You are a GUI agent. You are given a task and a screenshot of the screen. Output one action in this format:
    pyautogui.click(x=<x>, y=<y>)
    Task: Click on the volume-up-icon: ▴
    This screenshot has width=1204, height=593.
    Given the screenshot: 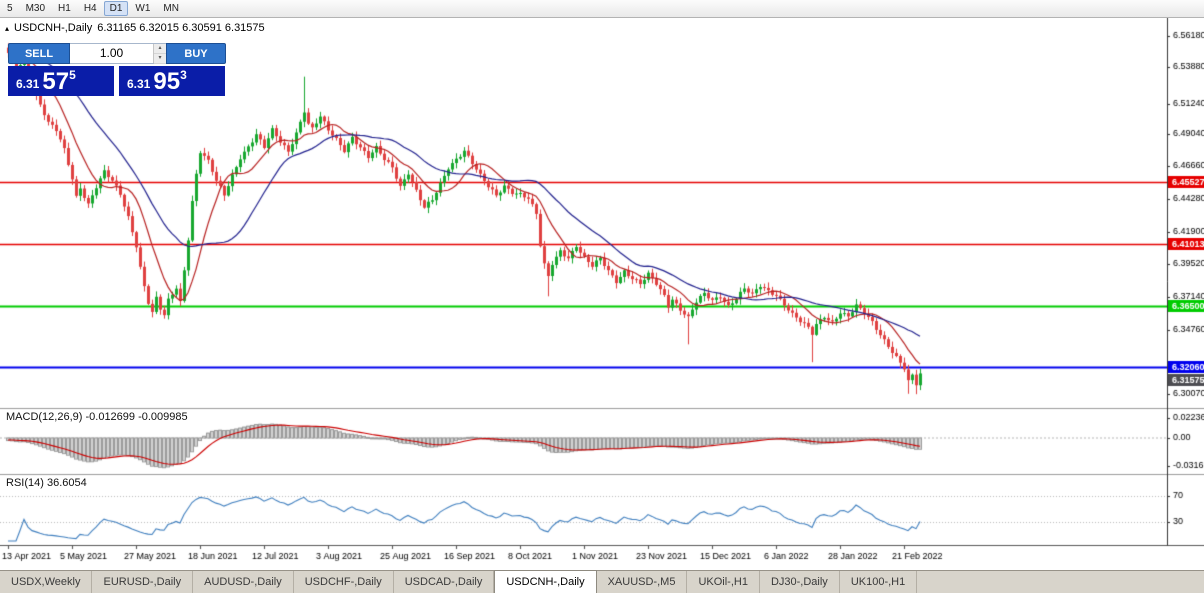 What is the action you would take?
    pyautogui.click(x=160, y=49)
    